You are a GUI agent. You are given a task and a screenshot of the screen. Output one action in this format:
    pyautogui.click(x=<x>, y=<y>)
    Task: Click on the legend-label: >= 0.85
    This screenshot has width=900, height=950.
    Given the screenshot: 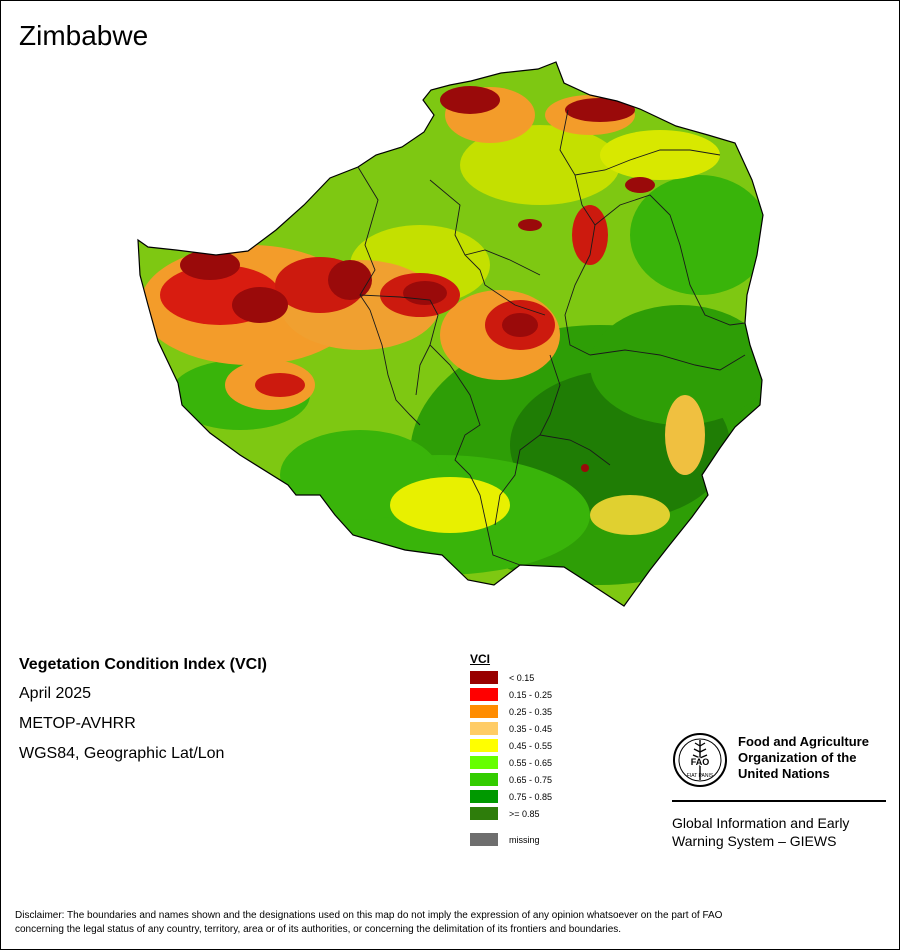 What is the action you would take?
    pyautogui.click(x=524, y=813)
    